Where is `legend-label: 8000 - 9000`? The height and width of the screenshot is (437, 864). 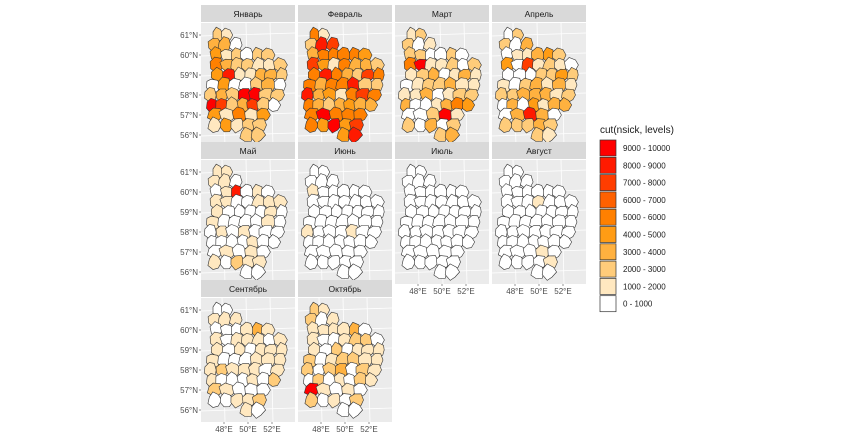 legend-label: 8000 - 9000 is located at coordinates (644, 165).